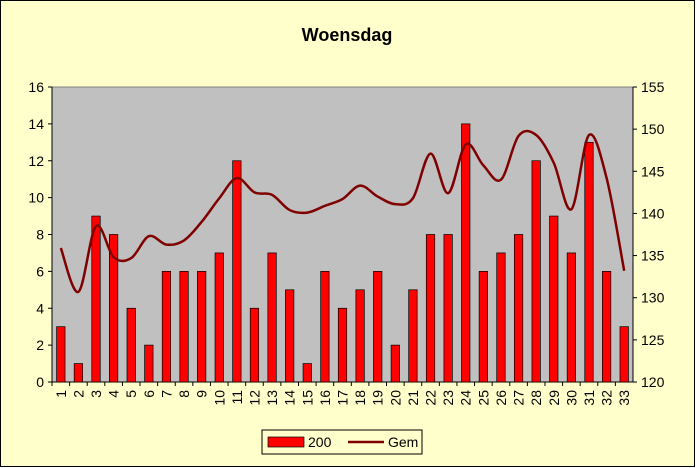 The image size is (696, 468). What do you see at coordinates (653, 256) in the screenshot?
I see `y2-tick-label: 135` at bounding box center [653, 256].